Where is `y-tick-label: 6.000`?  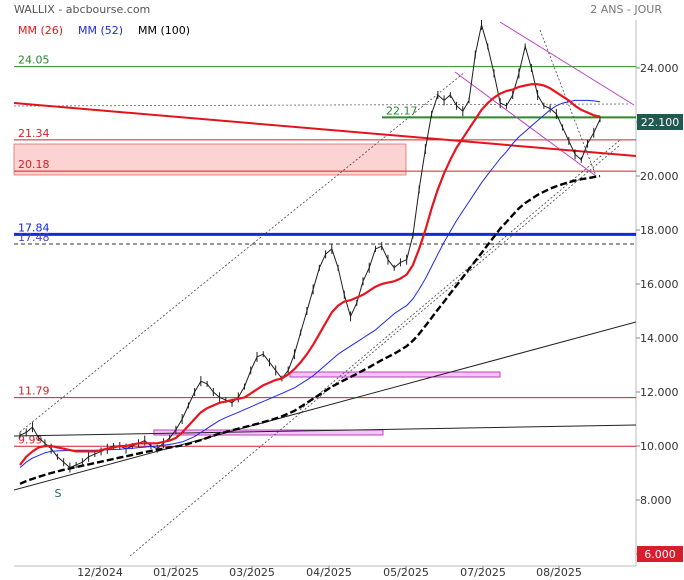
y-tick-label: 6.000 is located at coordinates (660, 554).